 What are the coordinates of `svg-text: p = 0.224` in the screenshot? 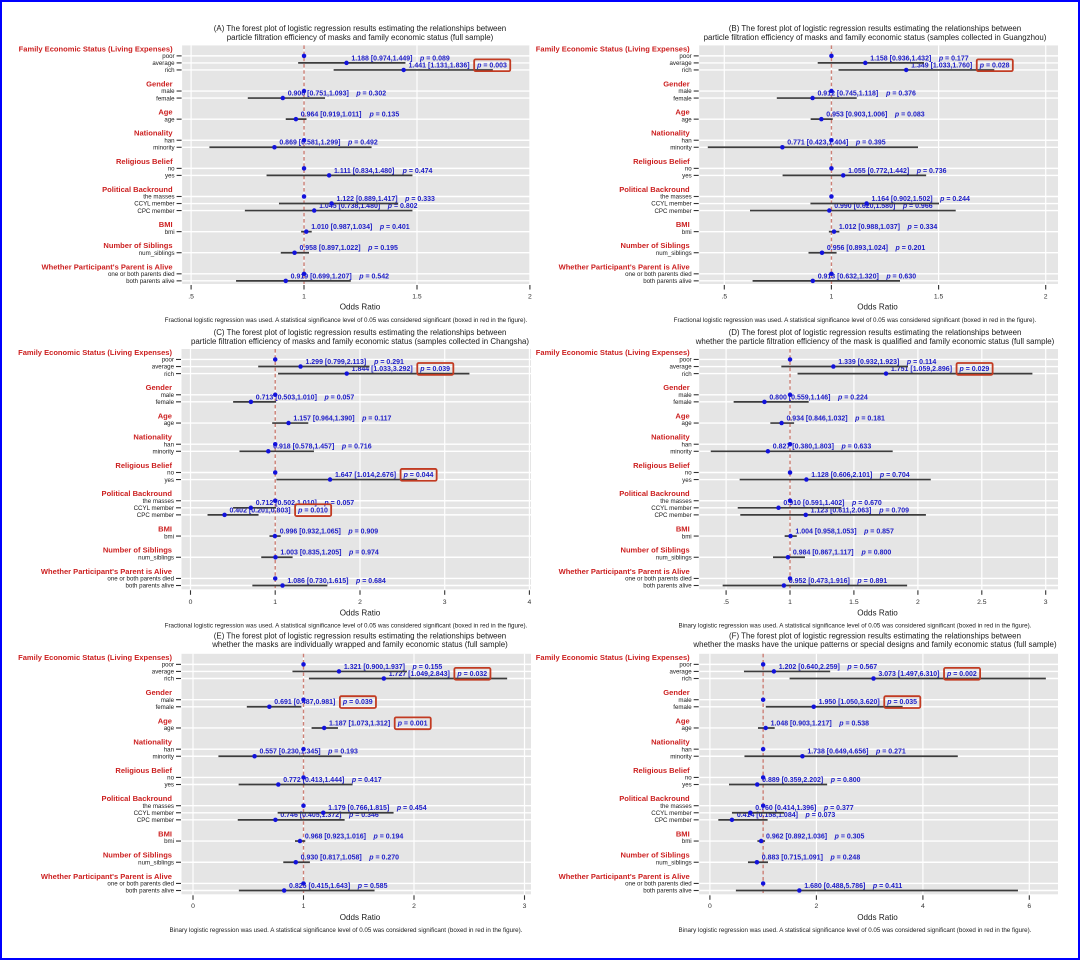 It's located at (852, 397).